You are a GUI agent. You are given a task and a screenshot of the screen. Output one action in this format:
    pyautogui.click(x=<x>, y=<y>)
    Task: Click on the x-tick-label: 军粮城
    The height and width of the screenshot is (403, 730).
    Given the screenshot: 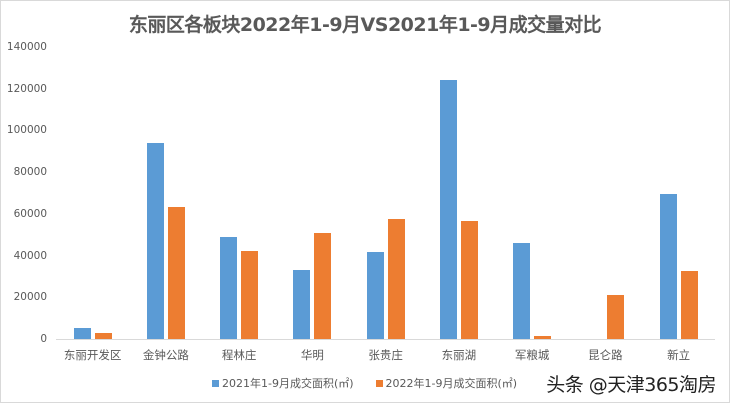 What is the action you would take?
    pyautogui.click(x=532, y=355)
    